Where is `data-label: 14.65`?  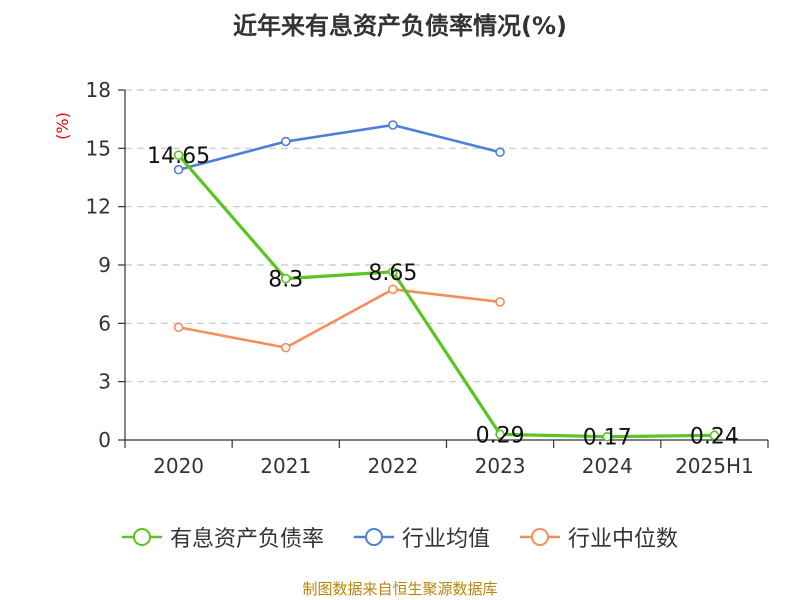
data-label: 14.65 is located at coordinates (178, 156).